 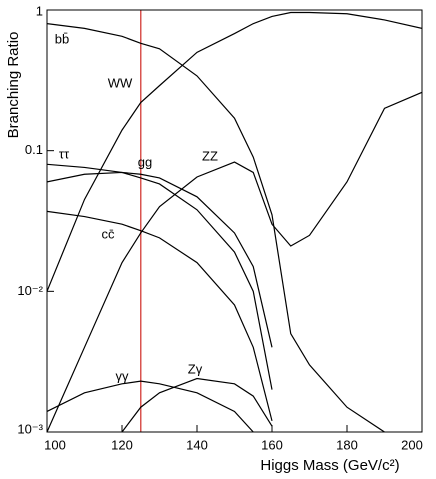 What do you see at coordinates (120, 82) in the screenshot?
I see `curve-label: WW` at bounding box center [120, 82].